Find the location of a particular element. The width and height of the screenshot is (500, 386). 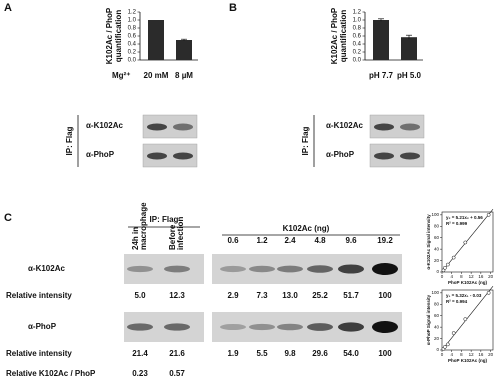

plot-frame is located at coordinates (467, 320).